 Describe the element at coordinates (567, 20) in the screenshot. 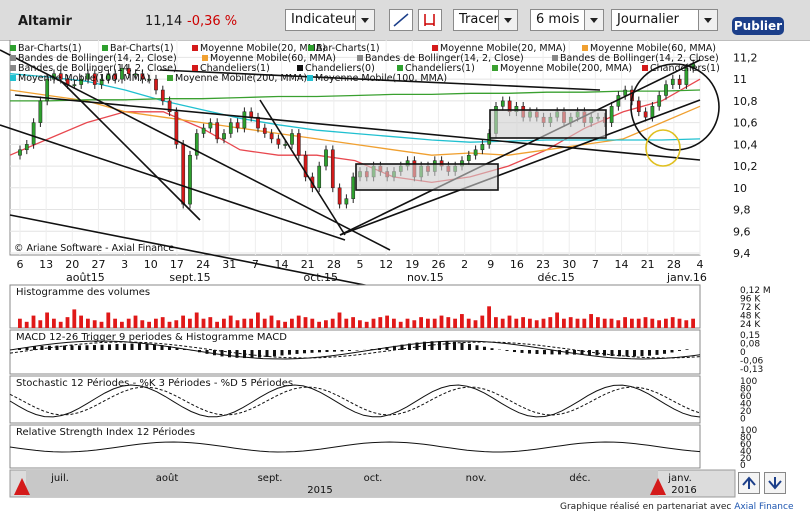

I see `period-dropdown: 6 mois` at that location.